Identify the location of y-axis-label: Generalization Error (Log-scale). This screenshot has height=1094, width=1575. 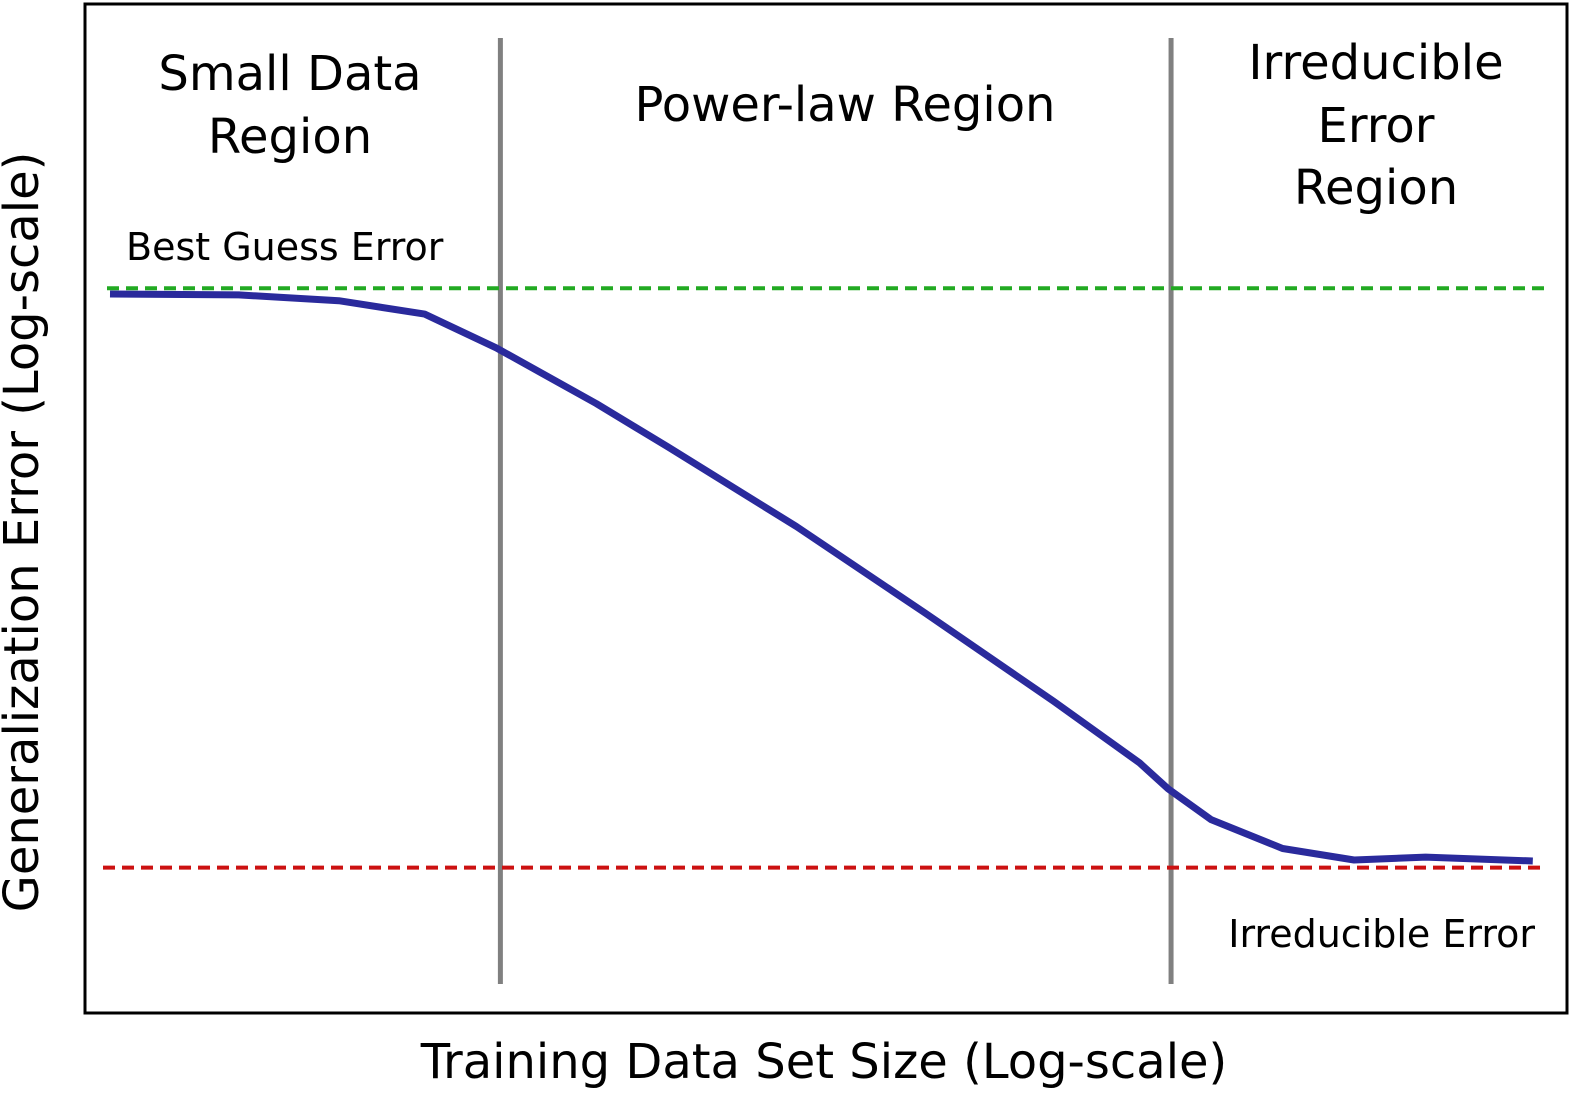
(25, 532).